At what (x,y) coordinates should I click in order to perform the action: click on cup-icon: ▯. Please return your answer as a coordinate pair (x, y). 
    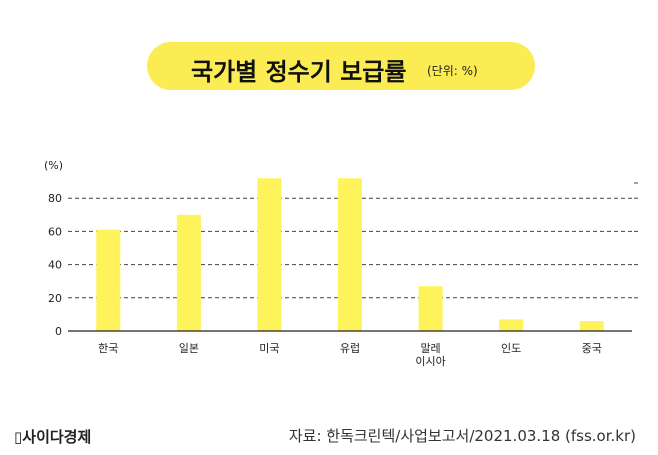
    Looking at the image, I should click on (18, 437).